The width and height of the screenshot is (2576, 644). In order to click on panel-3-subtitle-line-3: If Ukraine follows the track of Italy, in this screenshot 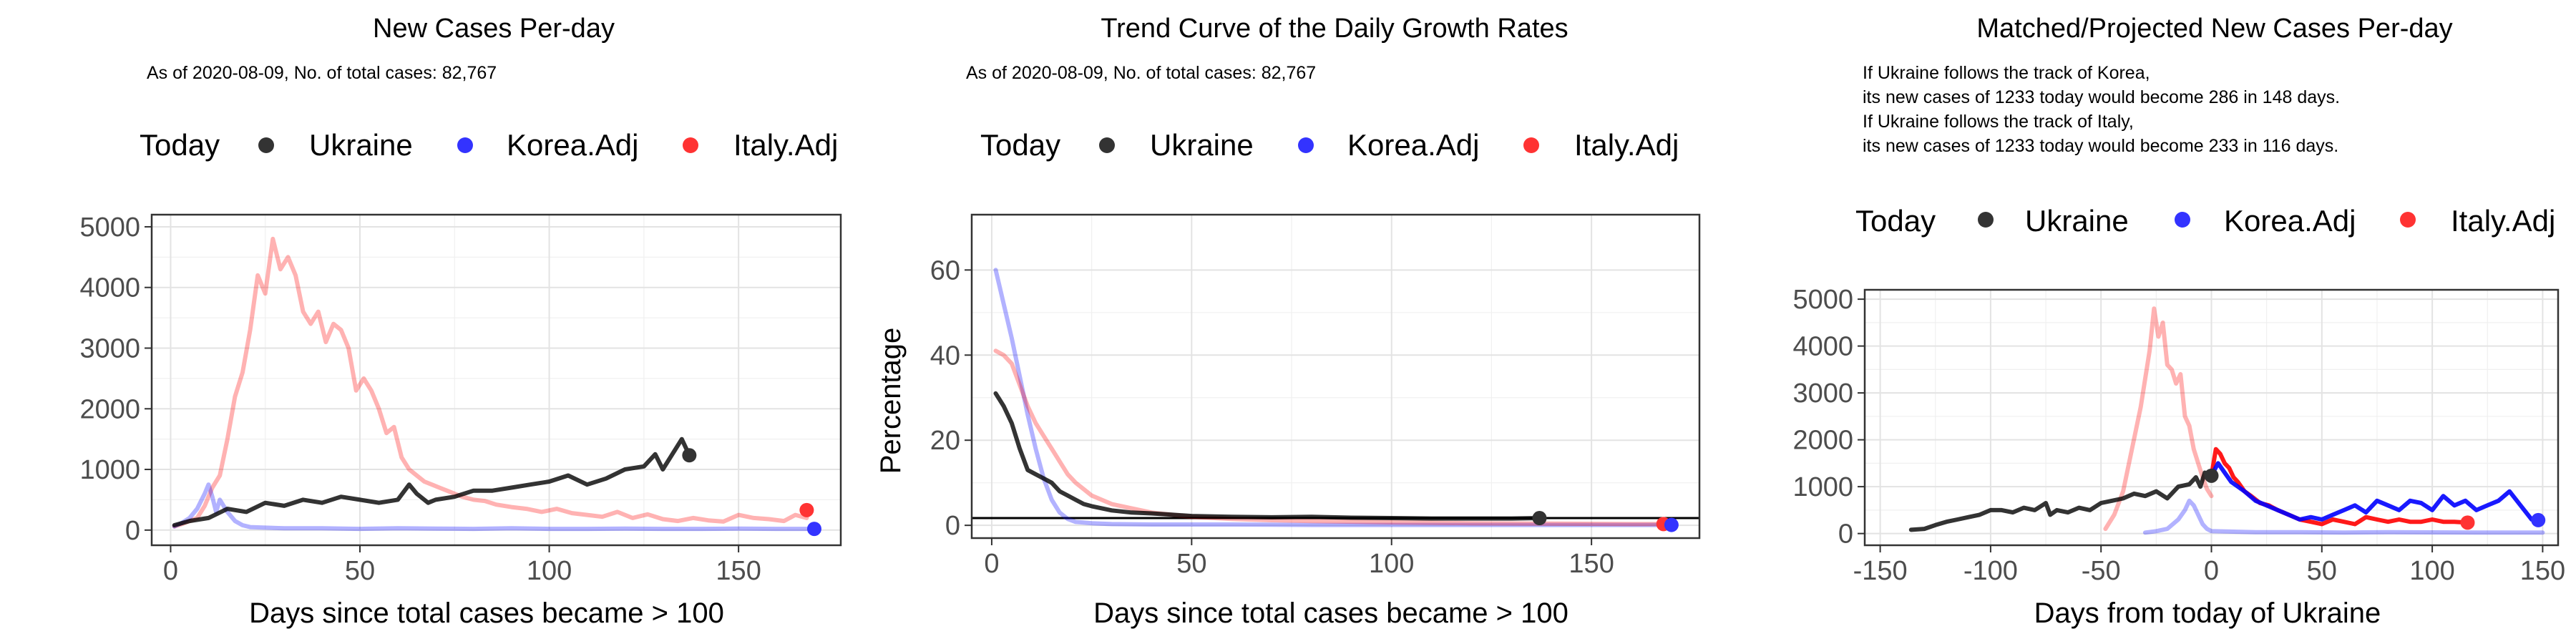, I will do `click(1998, 122)`.